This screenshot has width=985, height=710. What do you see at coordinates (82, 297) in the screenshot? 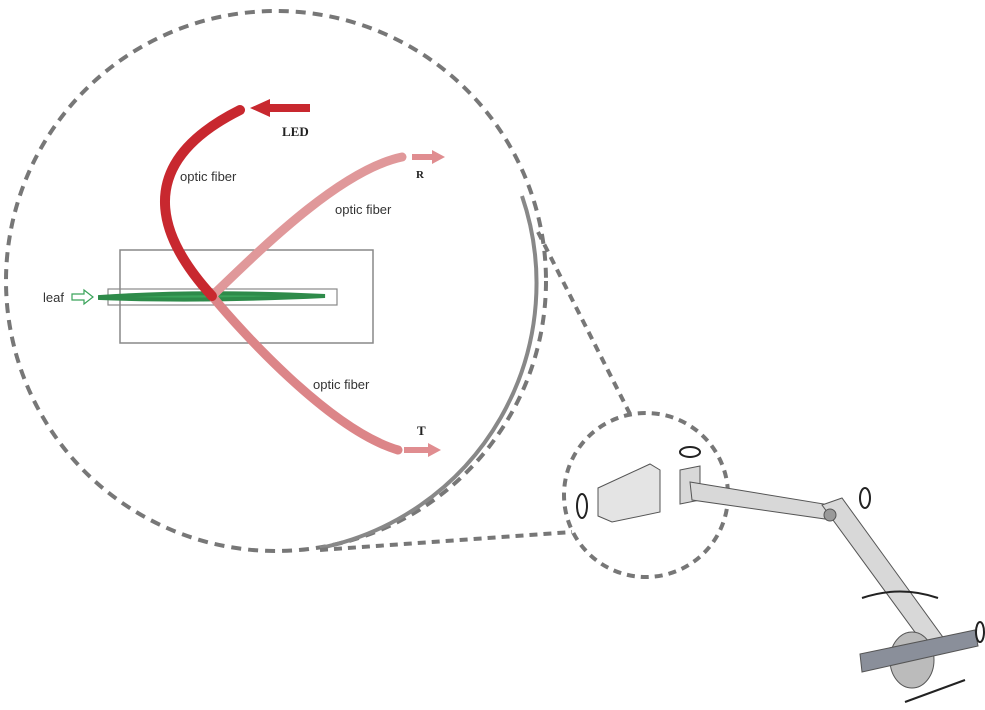
I see `leaf-arrow` at bounding box center [82, 297].